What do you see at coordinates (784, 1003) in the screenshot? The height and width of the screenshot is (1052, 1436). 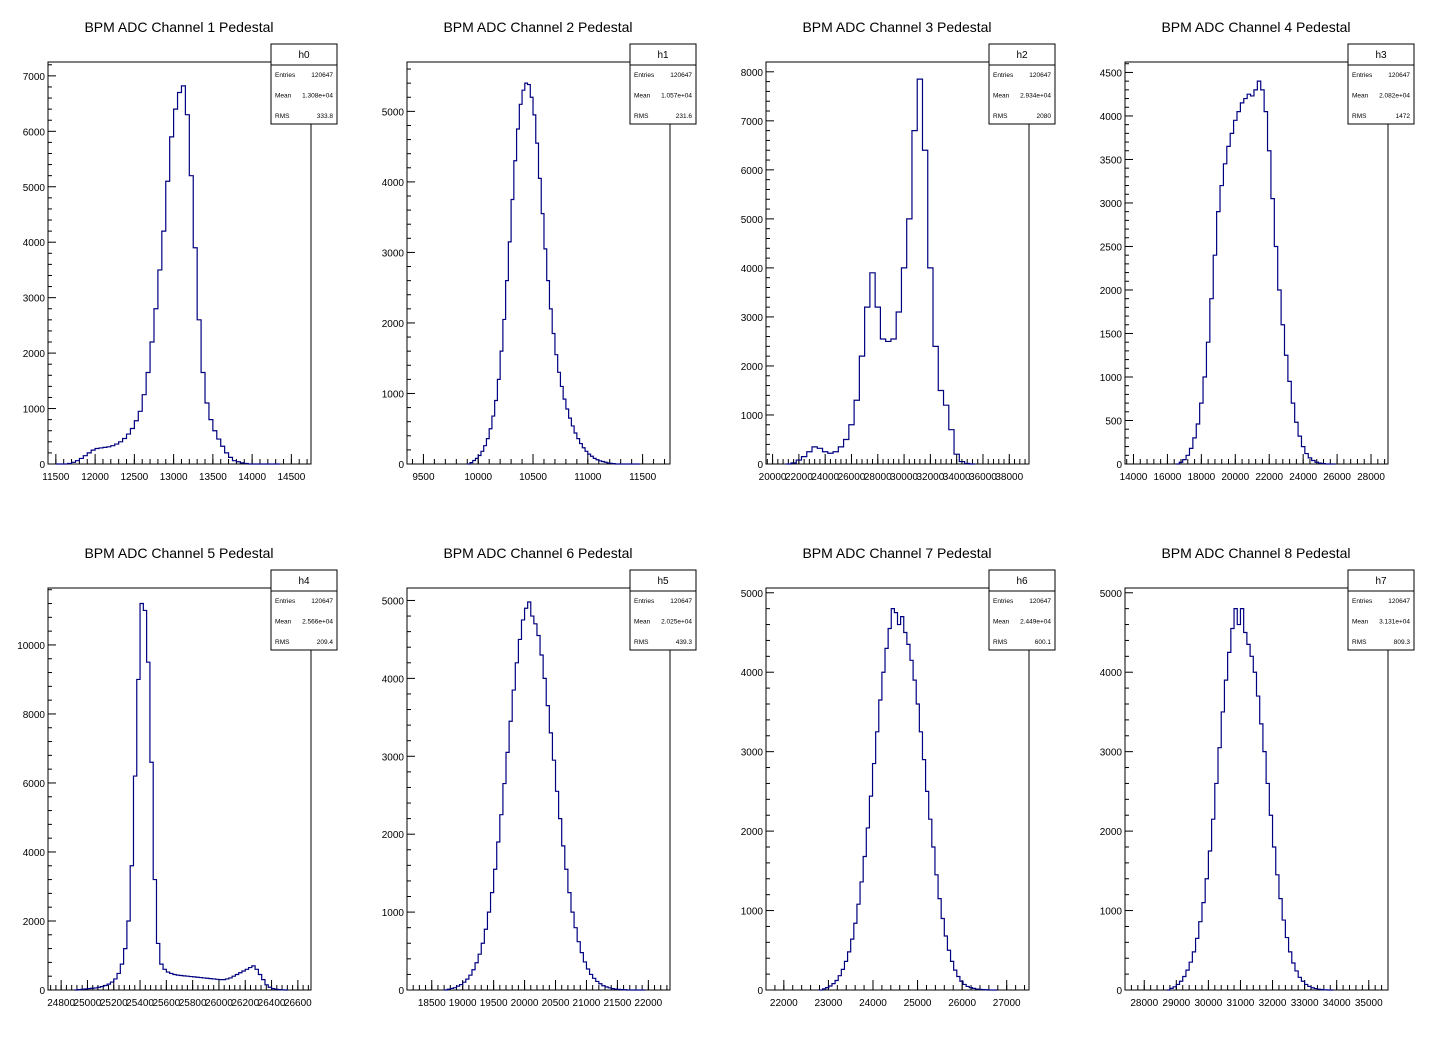 I see `x-tick-label: 22000` at bounding box center [784, 1003].